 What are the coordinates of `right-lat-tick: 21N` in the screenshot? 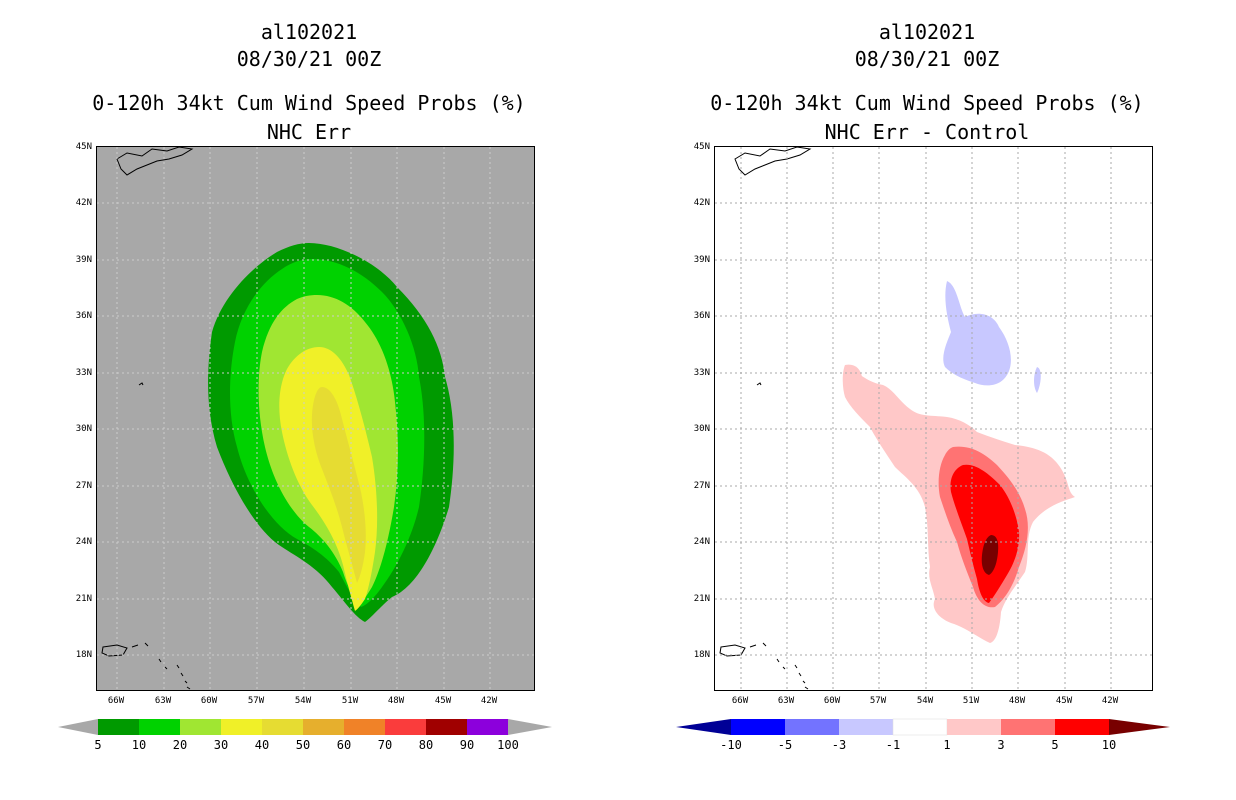 It's located at (701, 599).